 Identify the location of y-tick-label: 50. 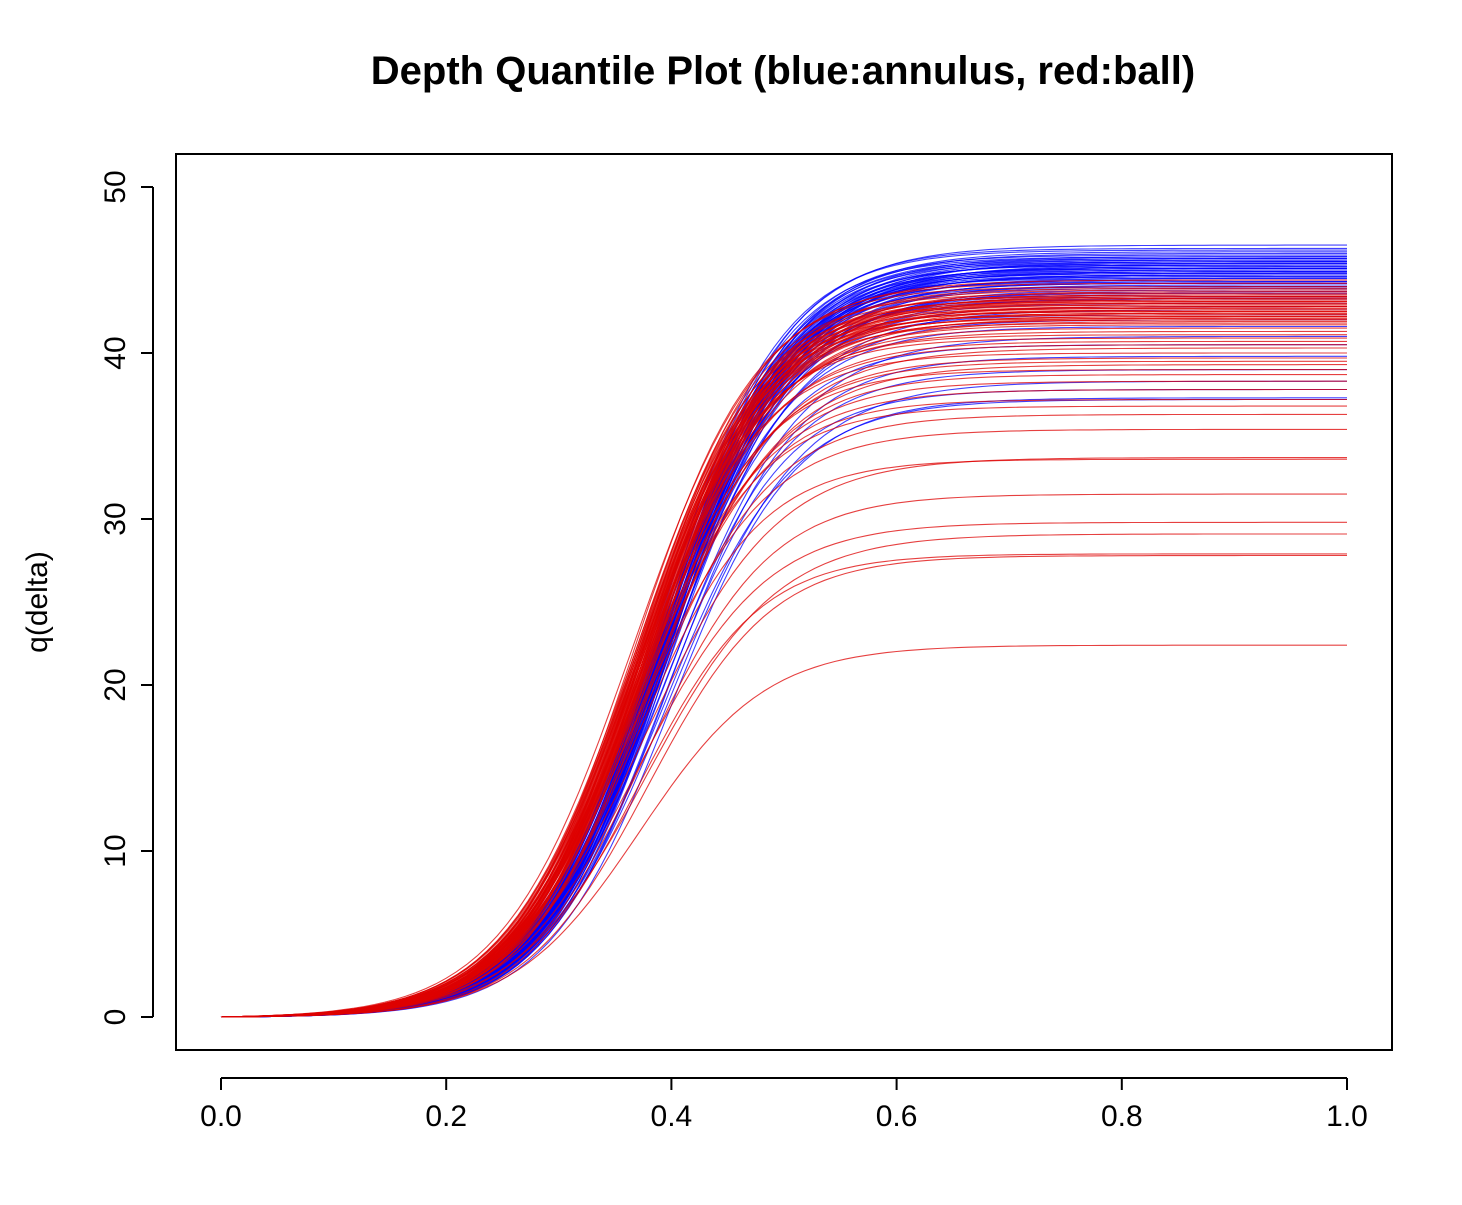
(115, 186).